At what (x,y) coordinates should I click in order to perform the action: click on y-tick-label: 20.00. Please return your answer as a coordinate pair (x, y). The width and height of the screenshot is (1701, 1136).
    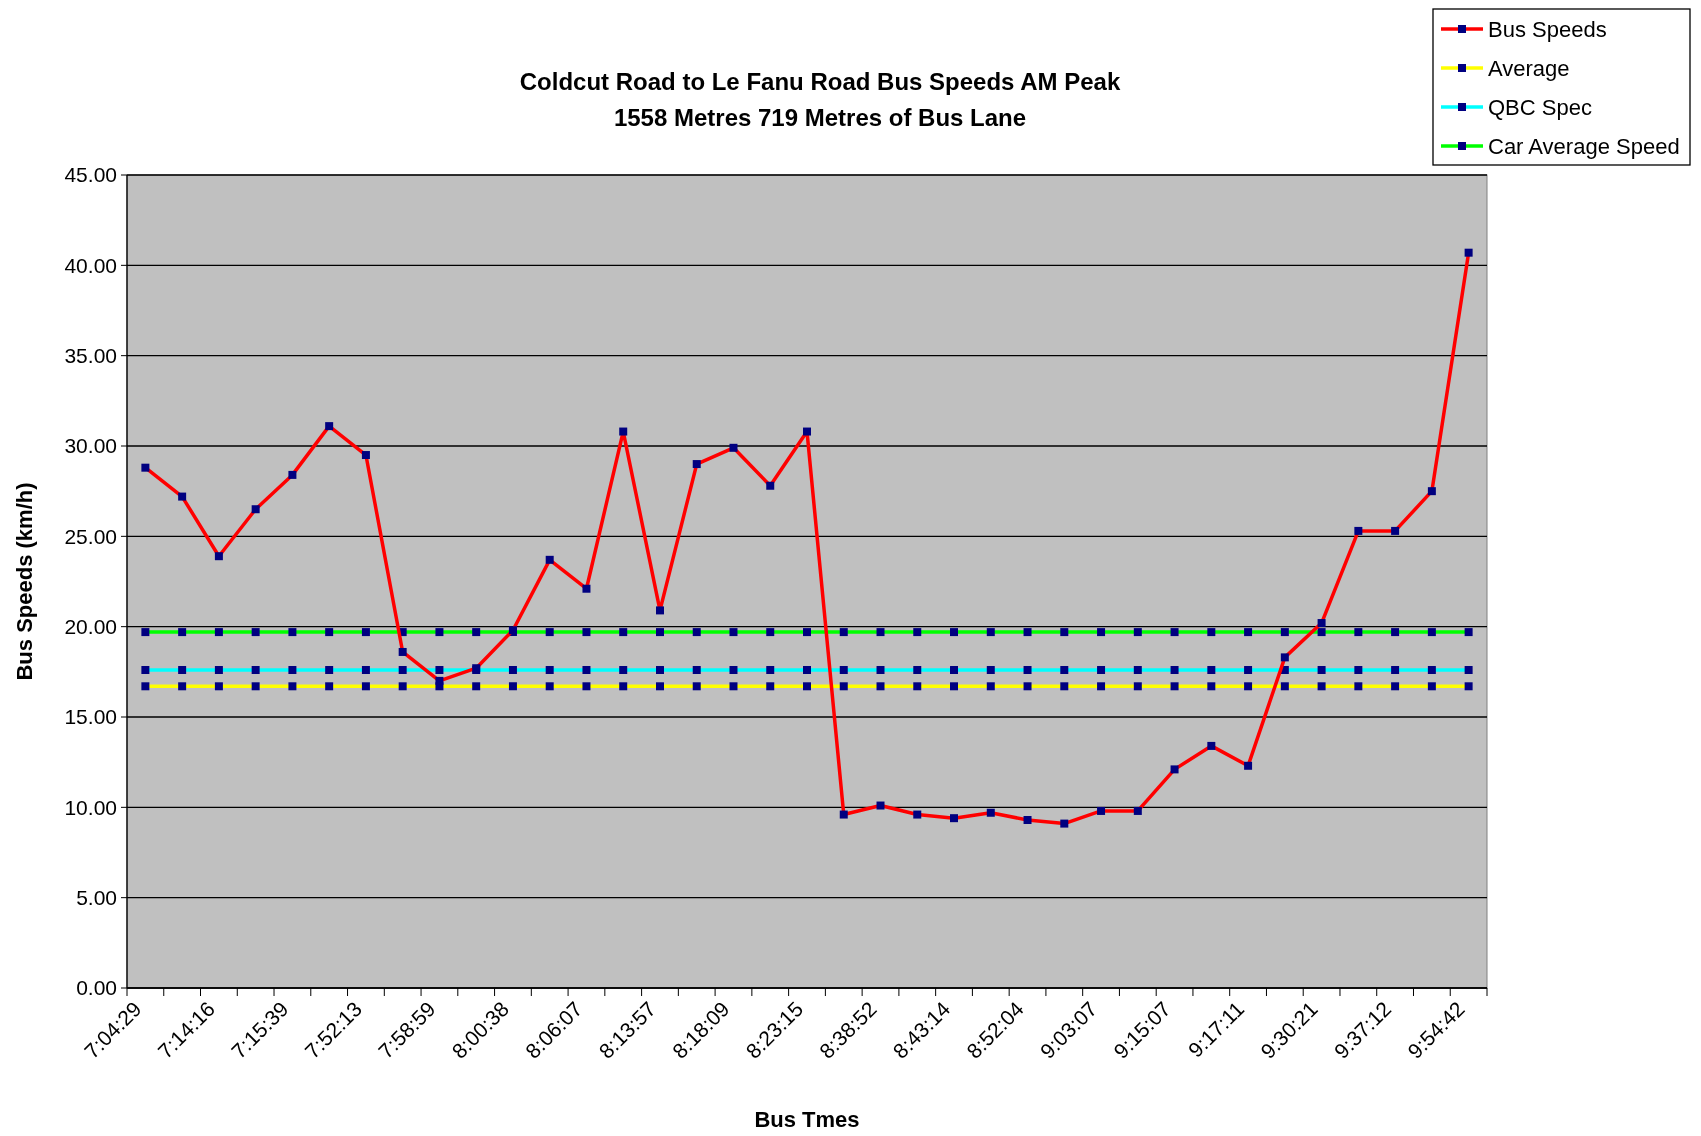
    Looking at the image, I should click on (90, 627).